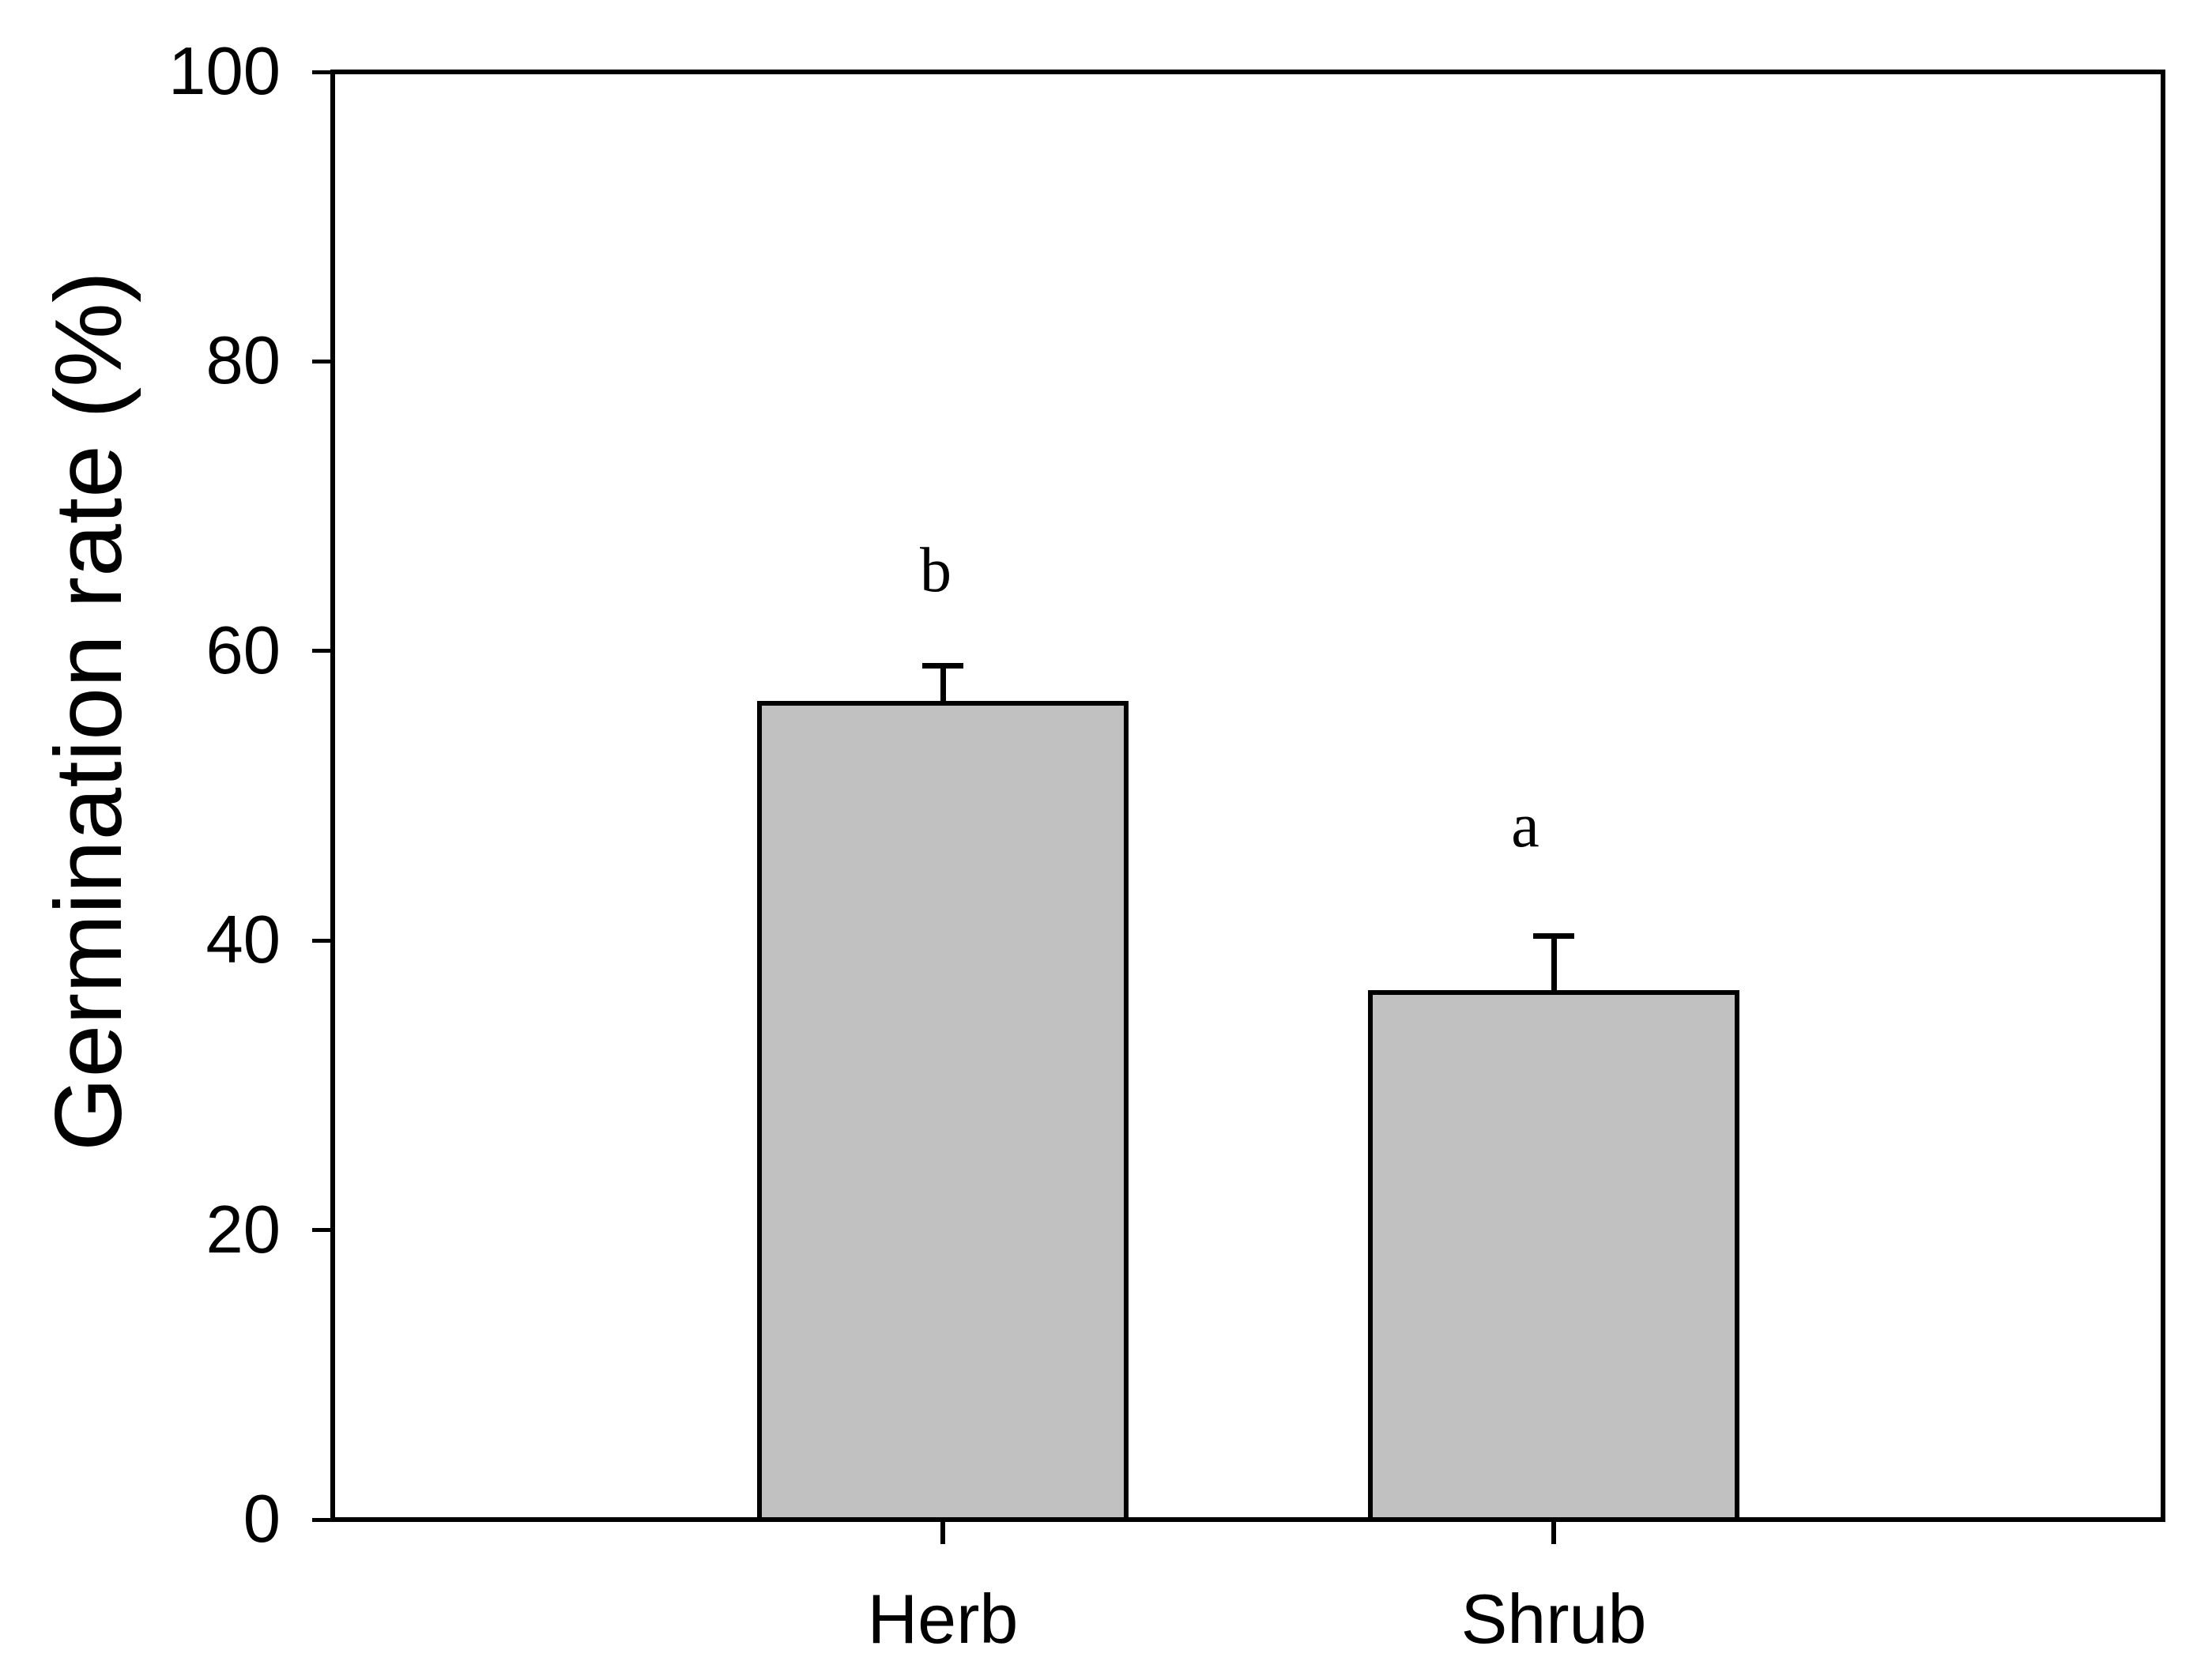  Describe the element at coordinates (943, 1619) in the screenshot. I see `x-category-label-herb: Herb` at that location.